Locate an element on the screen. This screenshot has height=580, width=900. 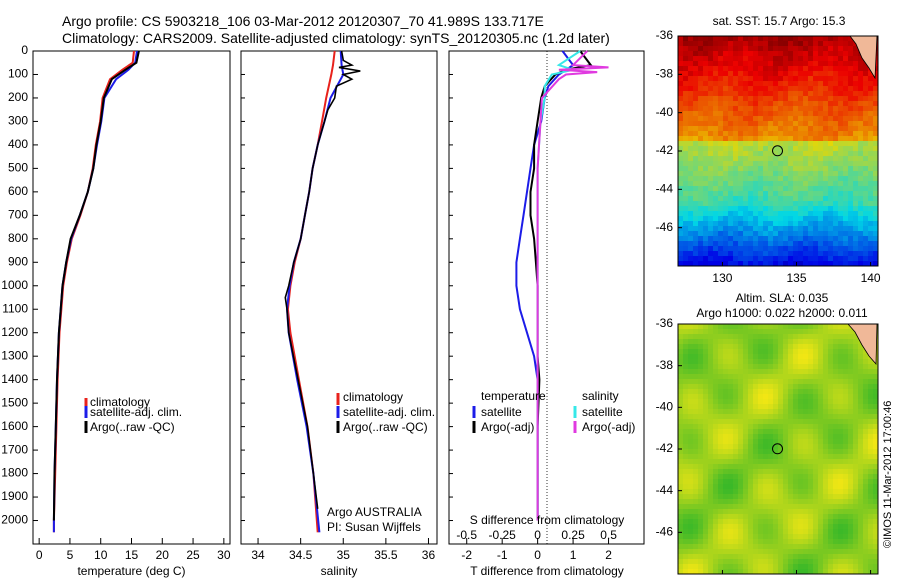
sla-lat-tick-label: -36 is located at coordinates (665, 323).